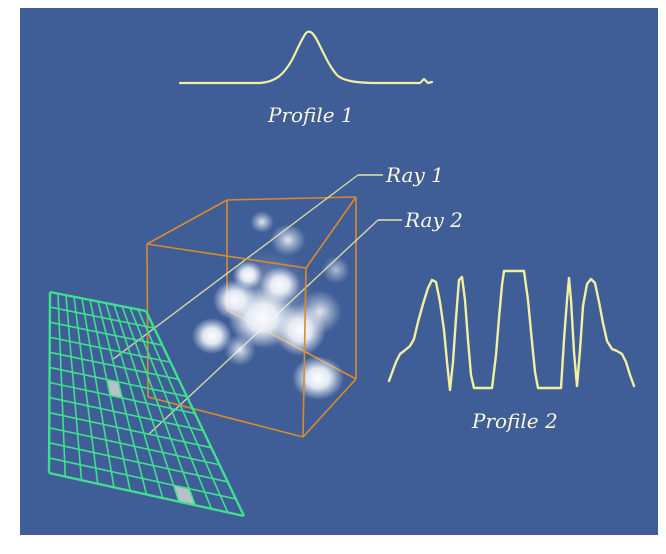 This screenshot has height=554, width=666. What do you see at coordinates (433, 220) in the screenshot?
I see `ray-2-label: Ray 2` at bounding box center [433, 220].